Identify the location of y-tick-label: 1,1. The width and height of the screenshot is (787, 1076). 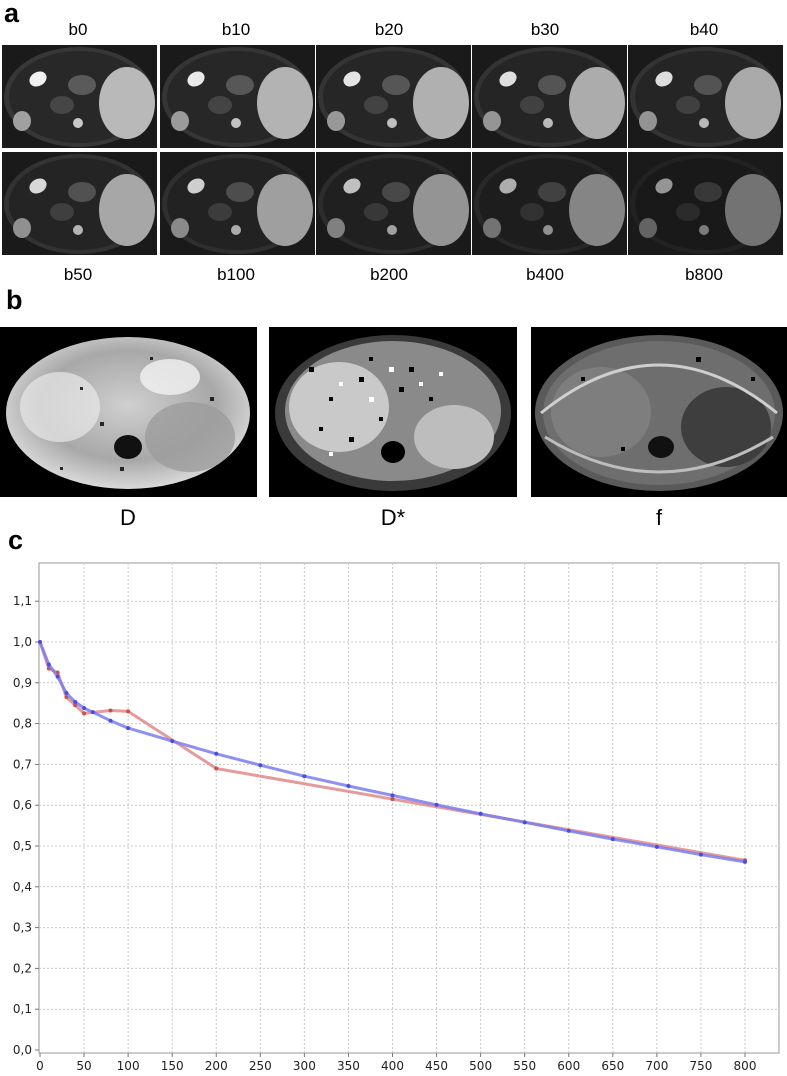
(22, 601).